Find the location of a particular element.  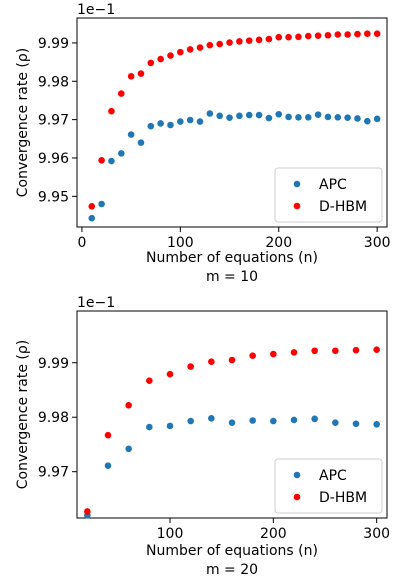

legend-label: D-HBM is located at coordinates (343, 498).